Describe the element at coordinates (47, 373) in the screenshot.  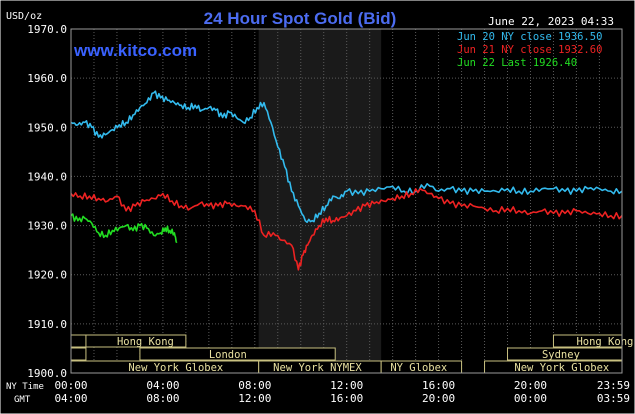
I see `y-tick-label: 1900.0` at that location.